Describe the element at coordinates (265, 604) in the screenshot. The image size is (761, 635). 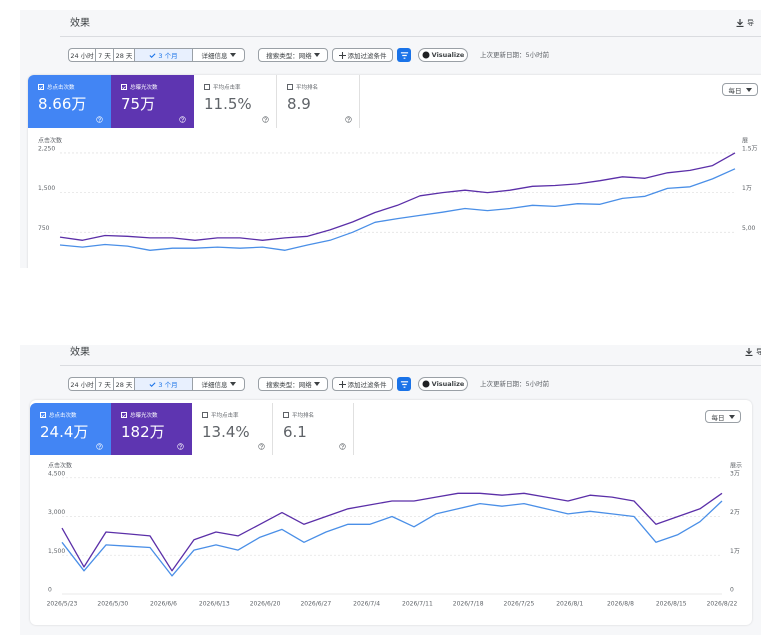
I see `x-tick-label: 2026/6/20` at that location.